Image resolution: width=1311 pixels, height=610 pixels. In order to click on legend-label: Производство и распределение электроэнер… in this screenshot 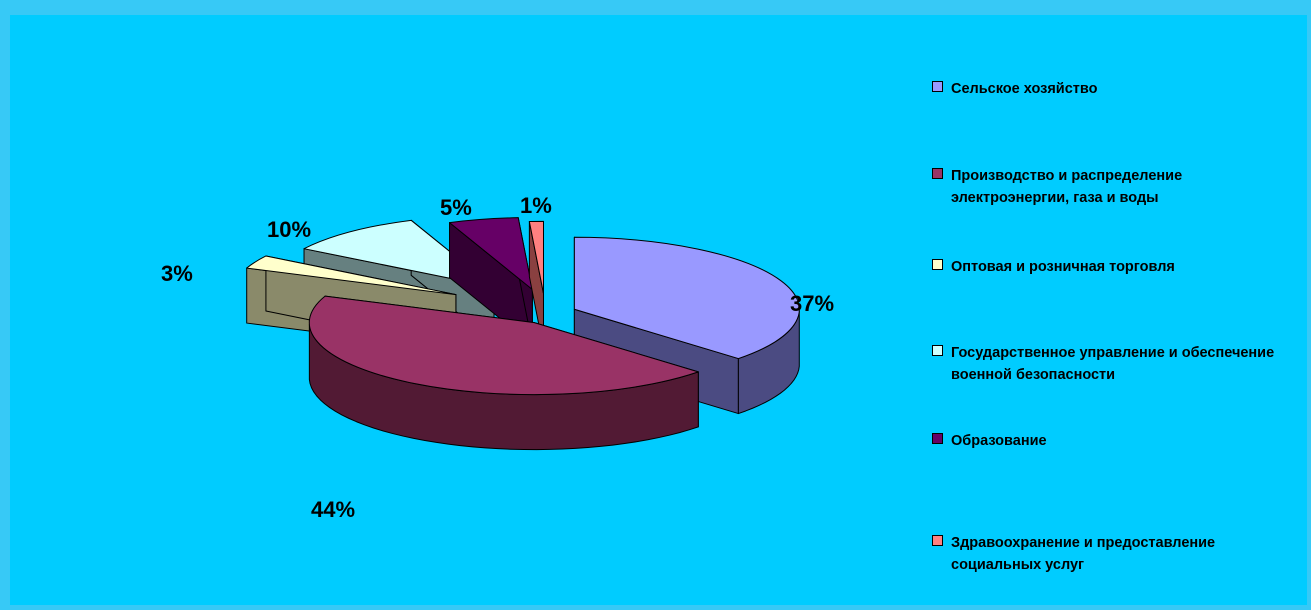, I will do `click(1067, 187)`.